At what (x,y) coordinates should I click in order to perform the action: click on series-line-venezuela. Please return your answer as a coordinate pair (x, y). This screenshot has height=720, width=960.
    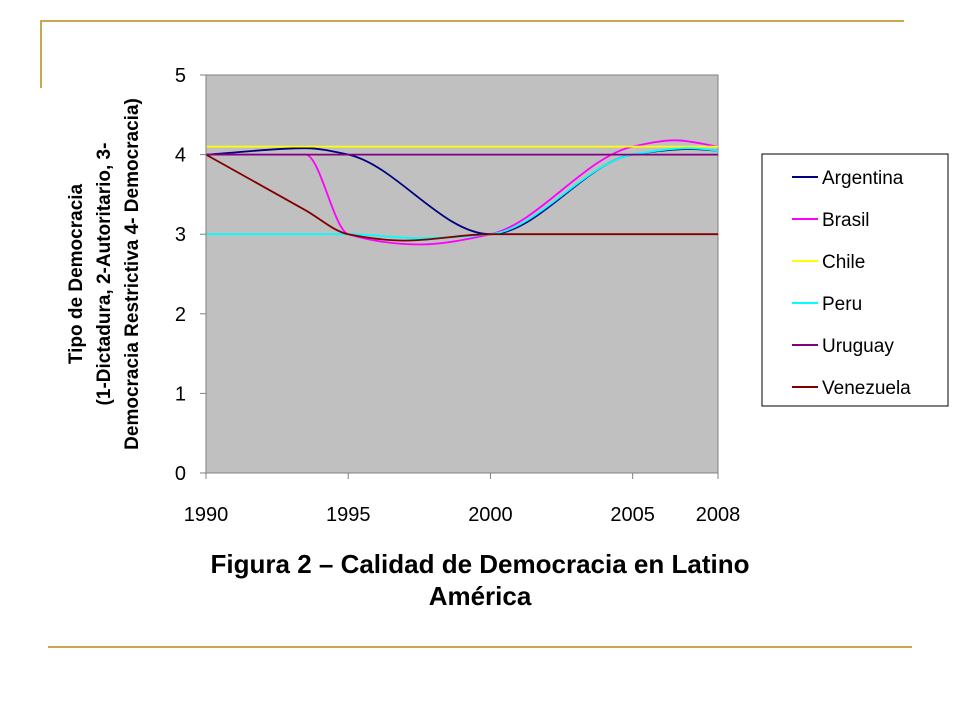
    Looking at the image, I should click on (461, 197).